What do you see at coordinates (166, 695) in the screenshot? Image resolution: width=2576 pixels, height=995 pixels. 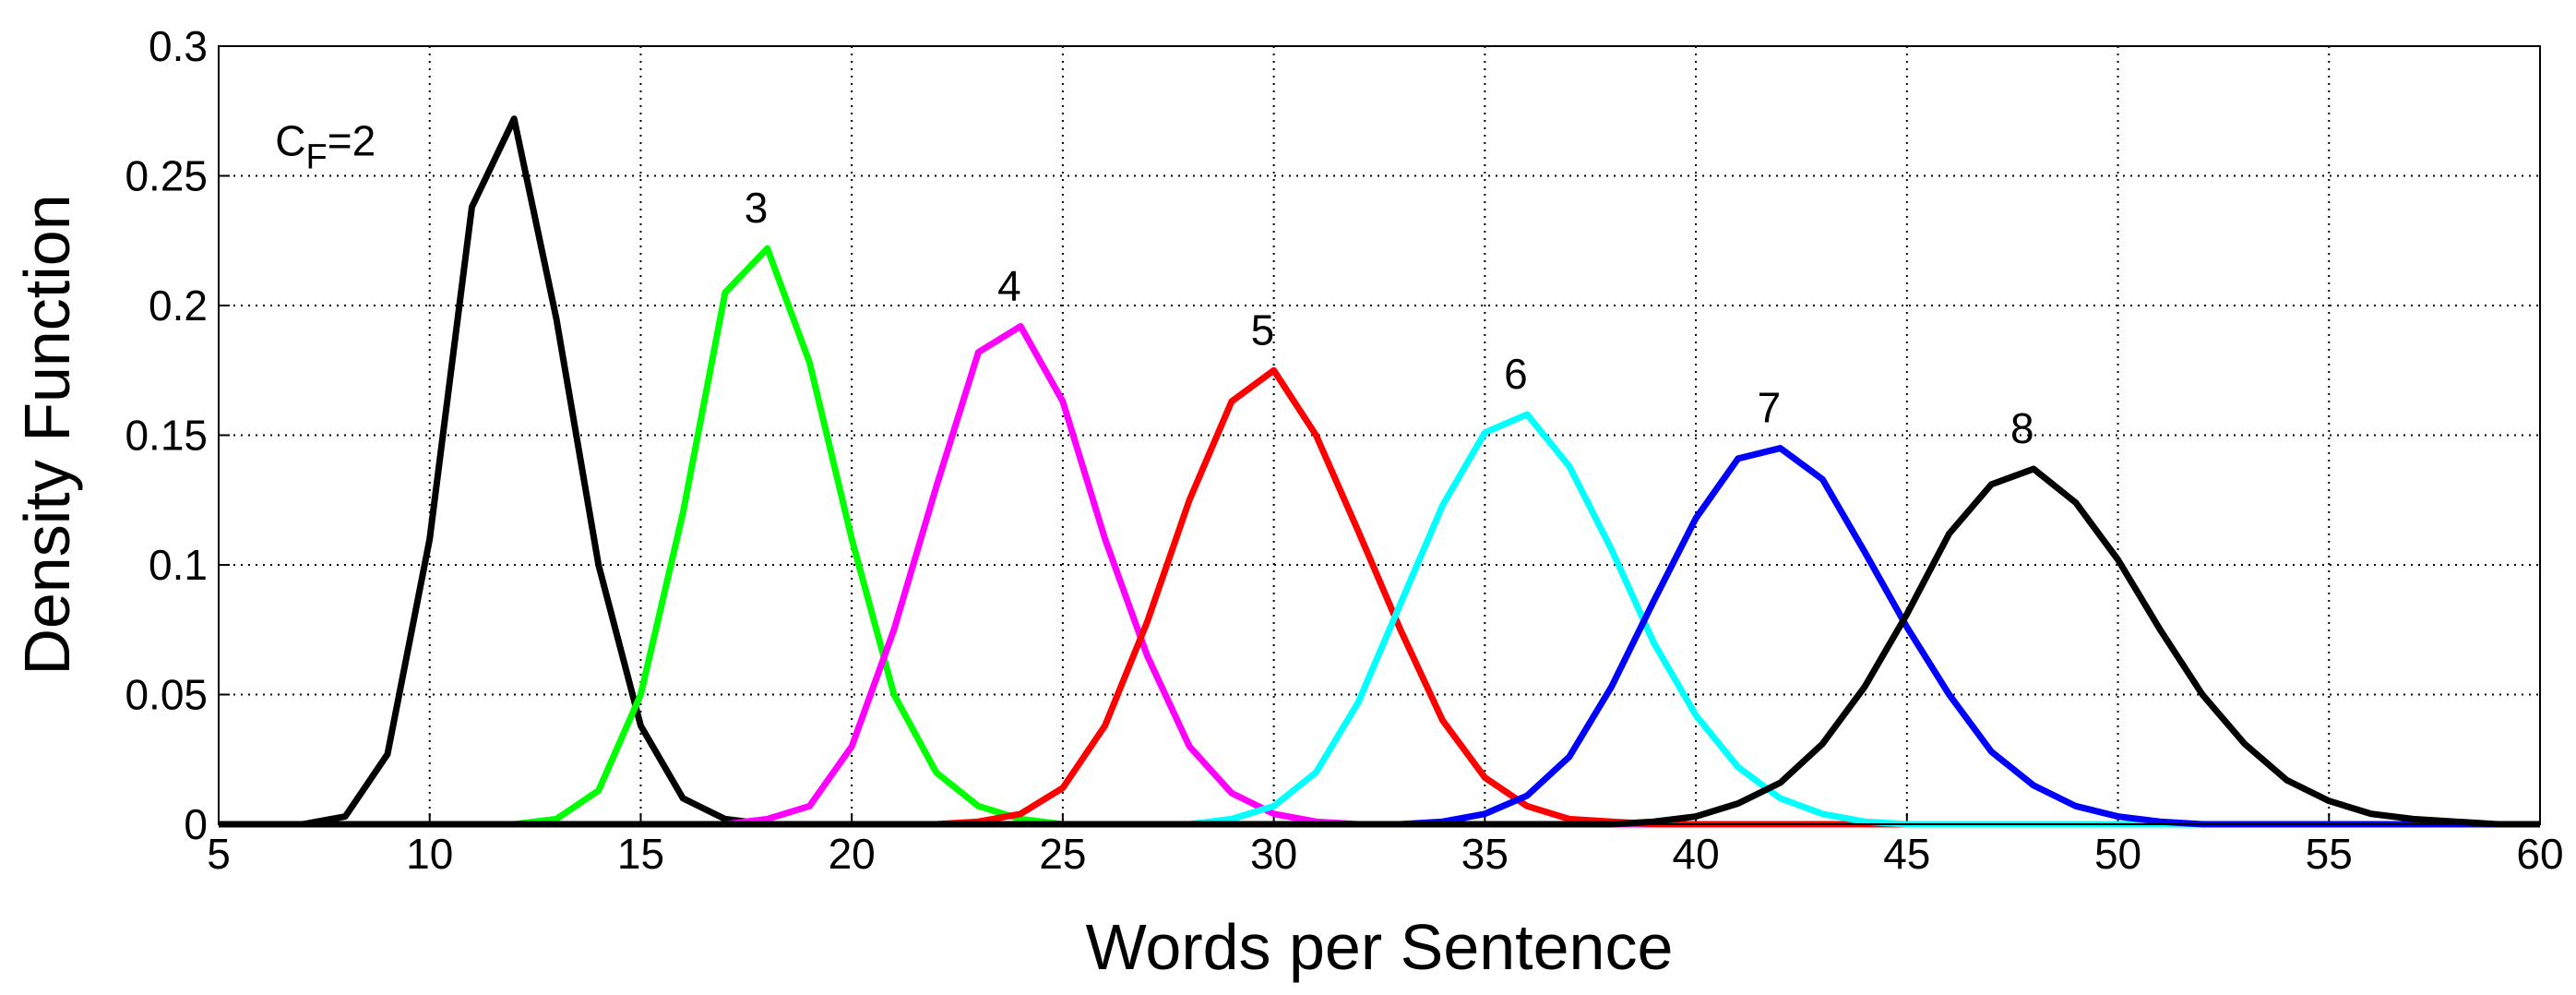 I see `y-tick-label: 0.05` at bounding box center [166, 695].